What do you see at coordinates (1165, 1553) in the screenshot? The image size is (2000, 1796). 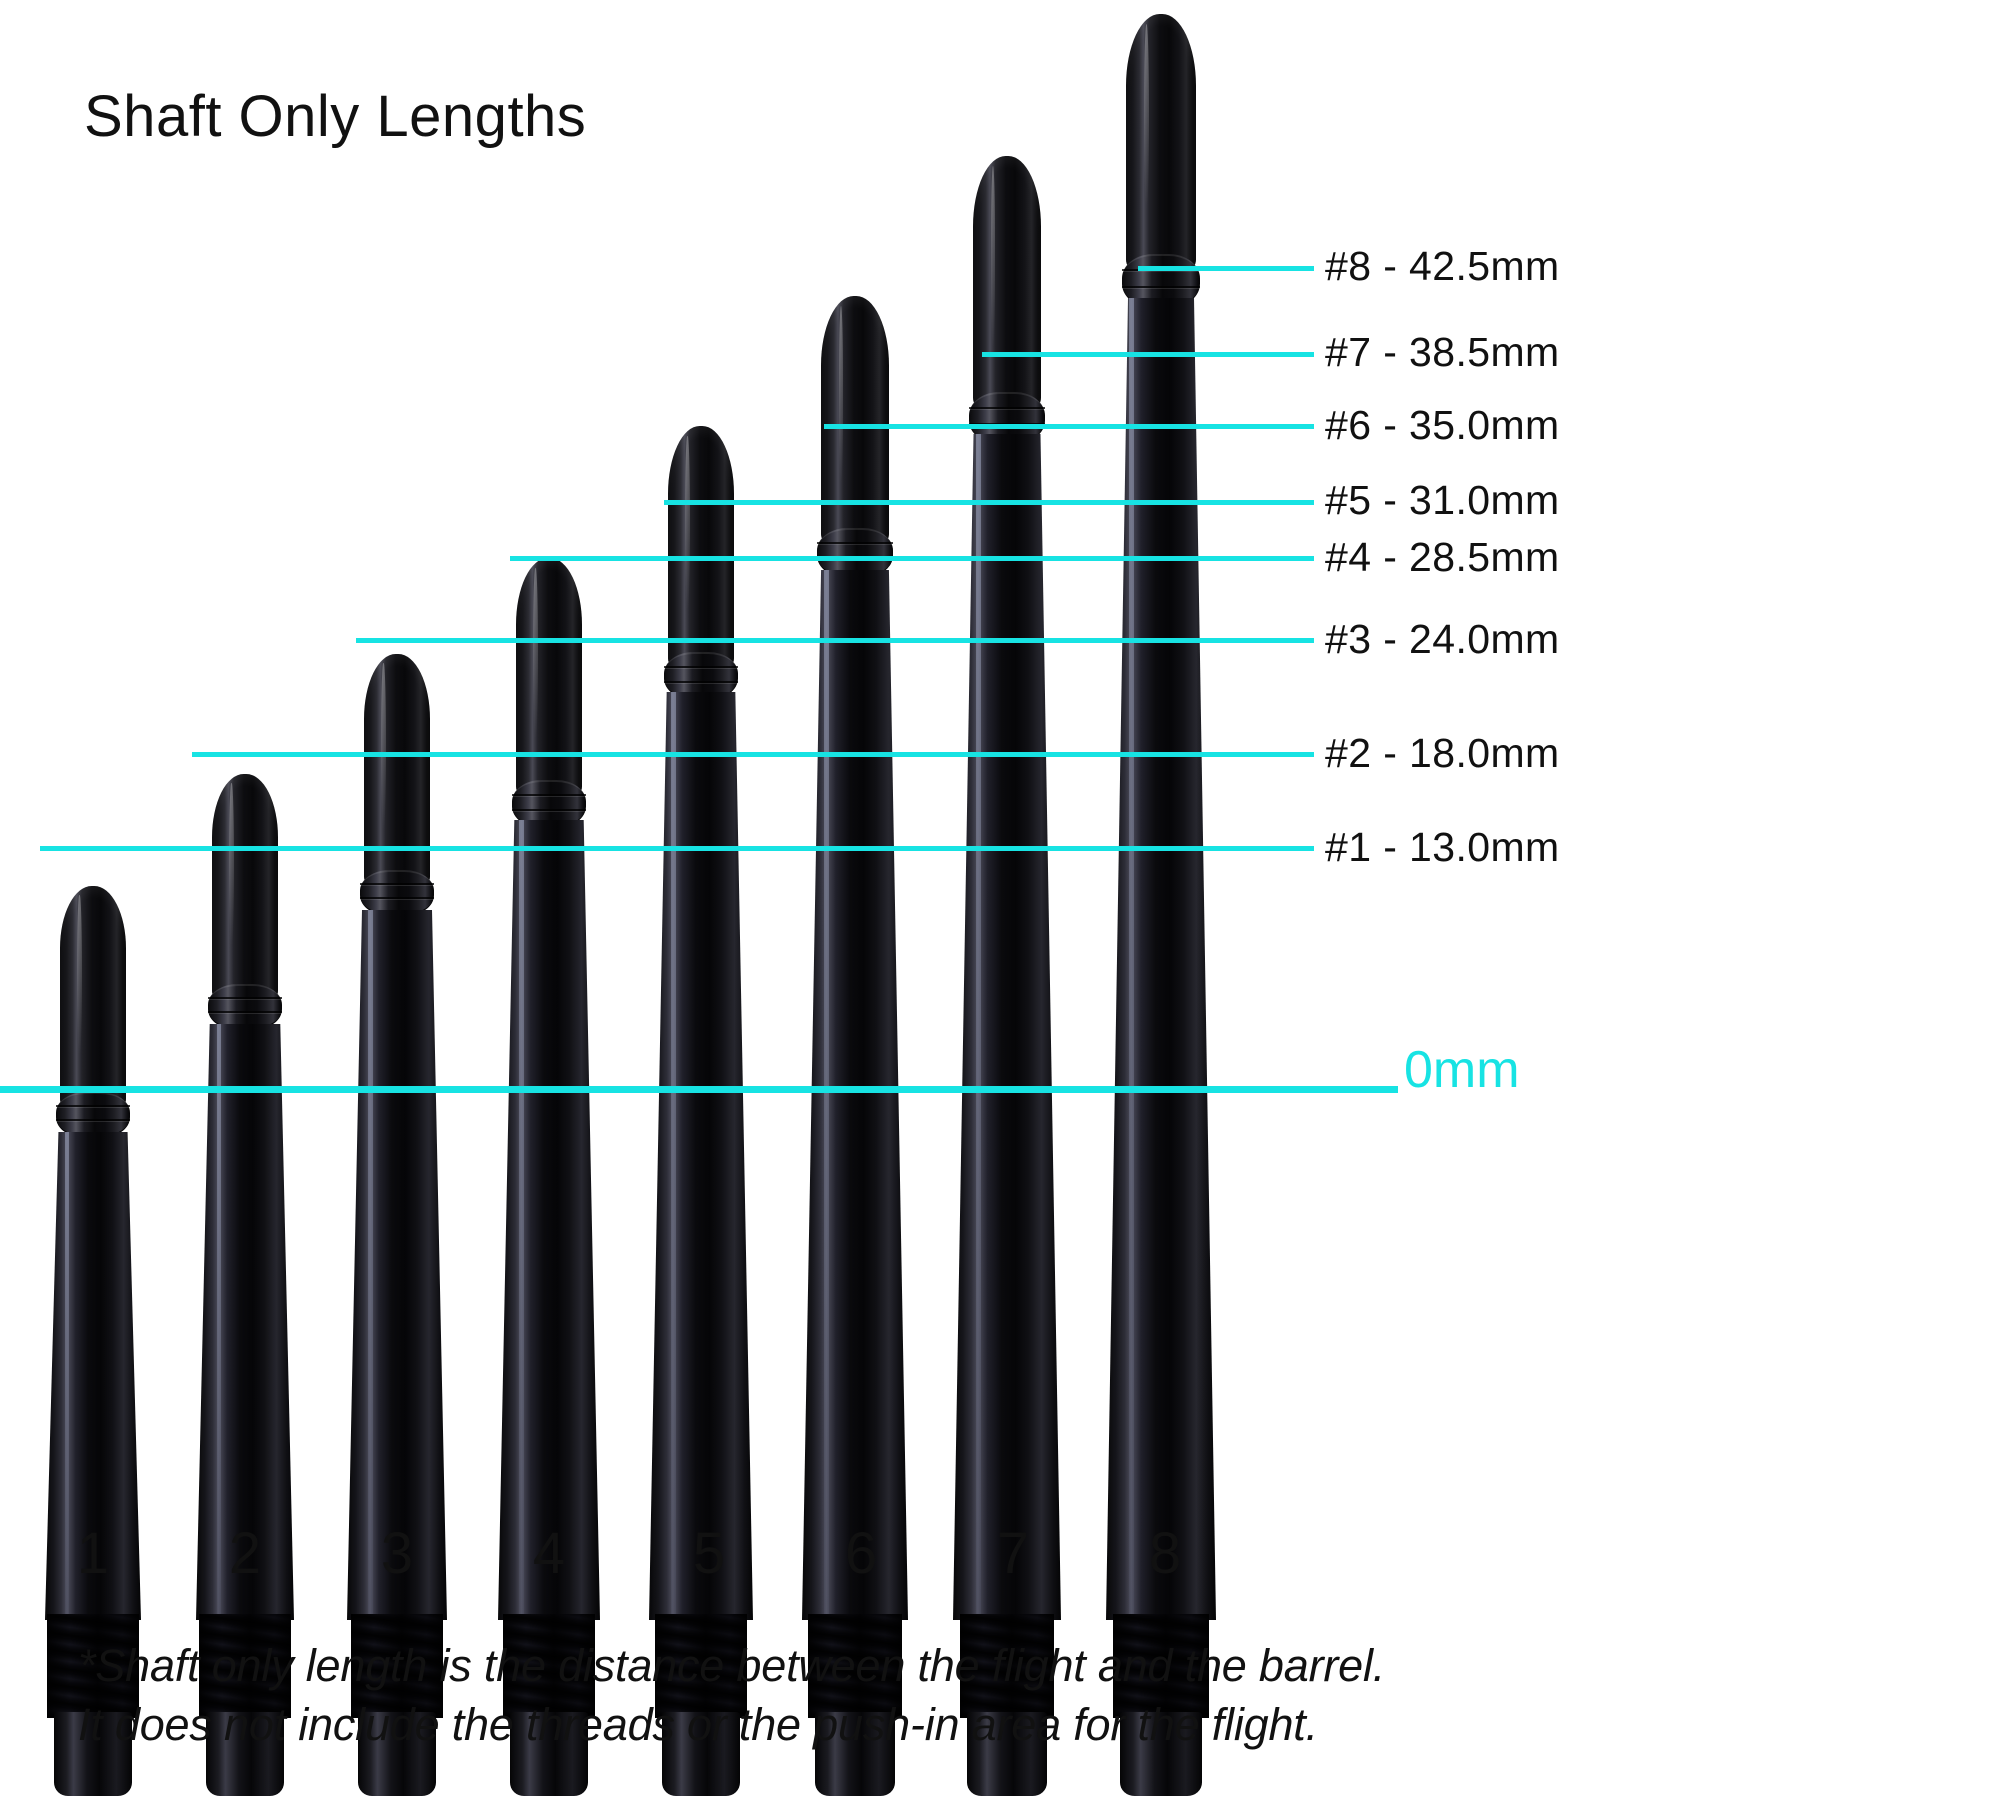 I see `shaft-number-8: 8` at bounding box center [1165, 1553].